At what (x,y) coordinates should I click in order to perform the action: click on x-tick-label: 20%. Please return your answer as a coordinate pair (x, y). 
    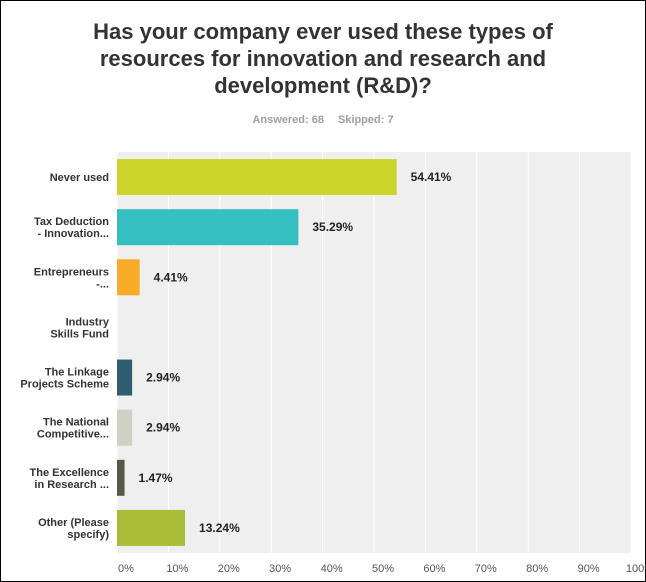
    Looking at the image, I should click on (229, 569).